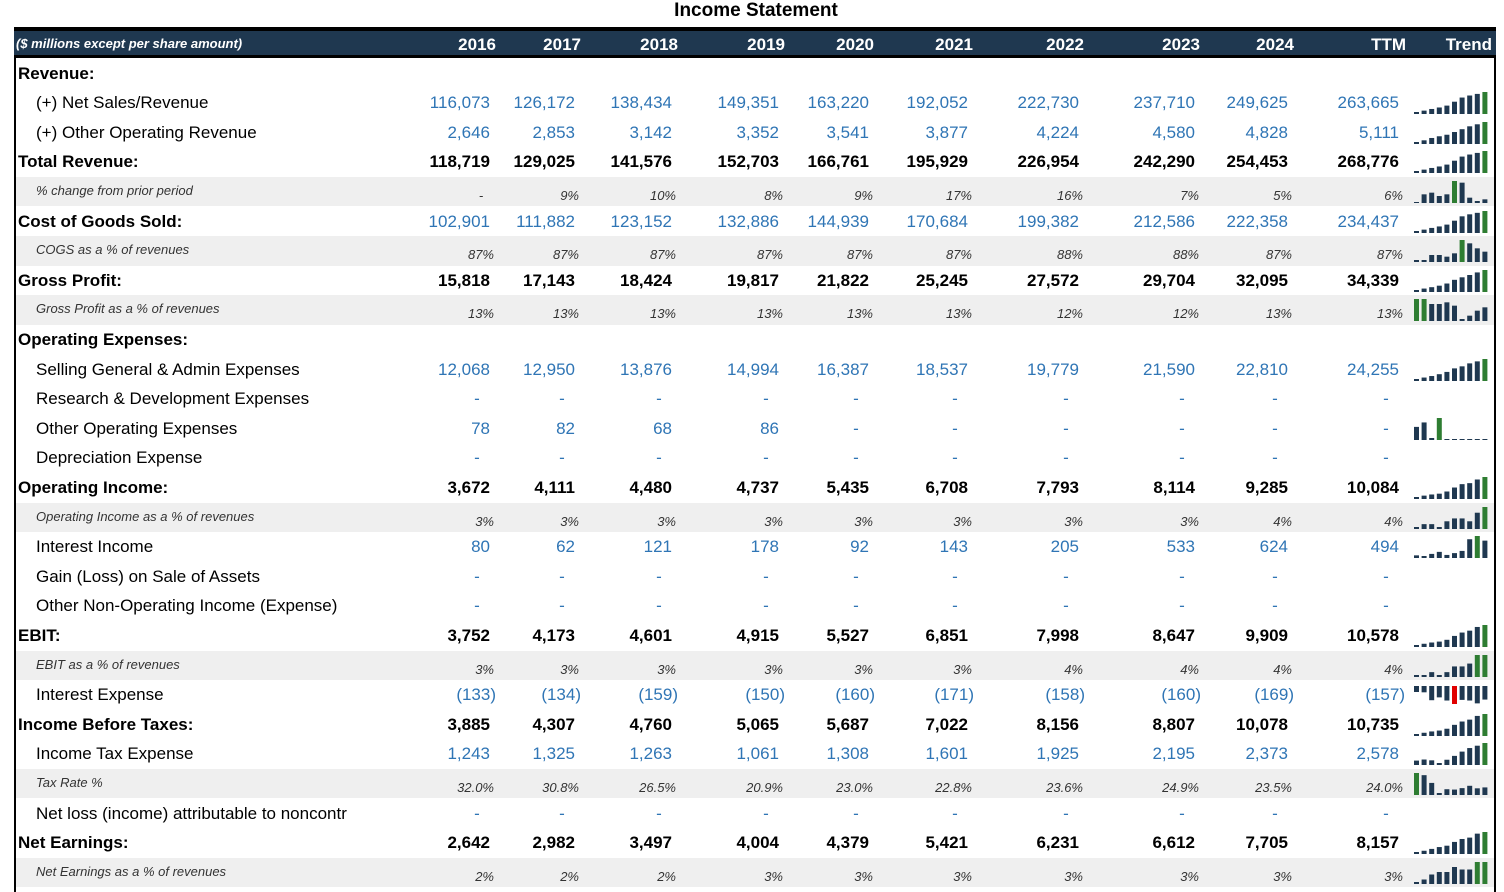  I want to click on table-cell: 5%, so click(1282, 195).